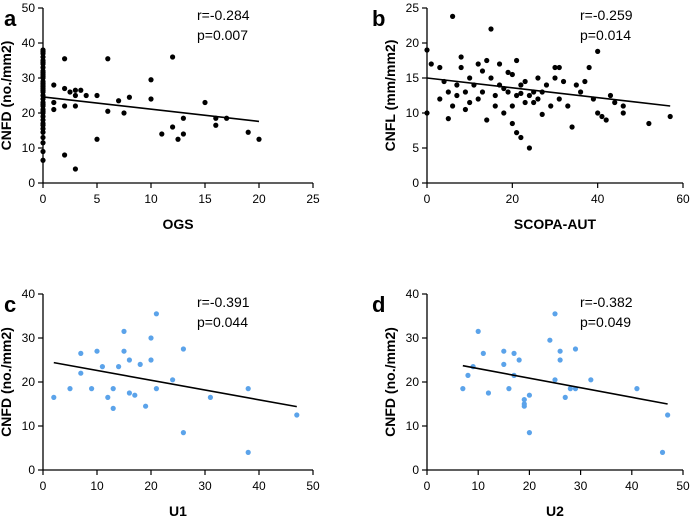 The width and height of the screenshot is (700, 516). I want to click on y-tick-label: 30, so click(29, 78).